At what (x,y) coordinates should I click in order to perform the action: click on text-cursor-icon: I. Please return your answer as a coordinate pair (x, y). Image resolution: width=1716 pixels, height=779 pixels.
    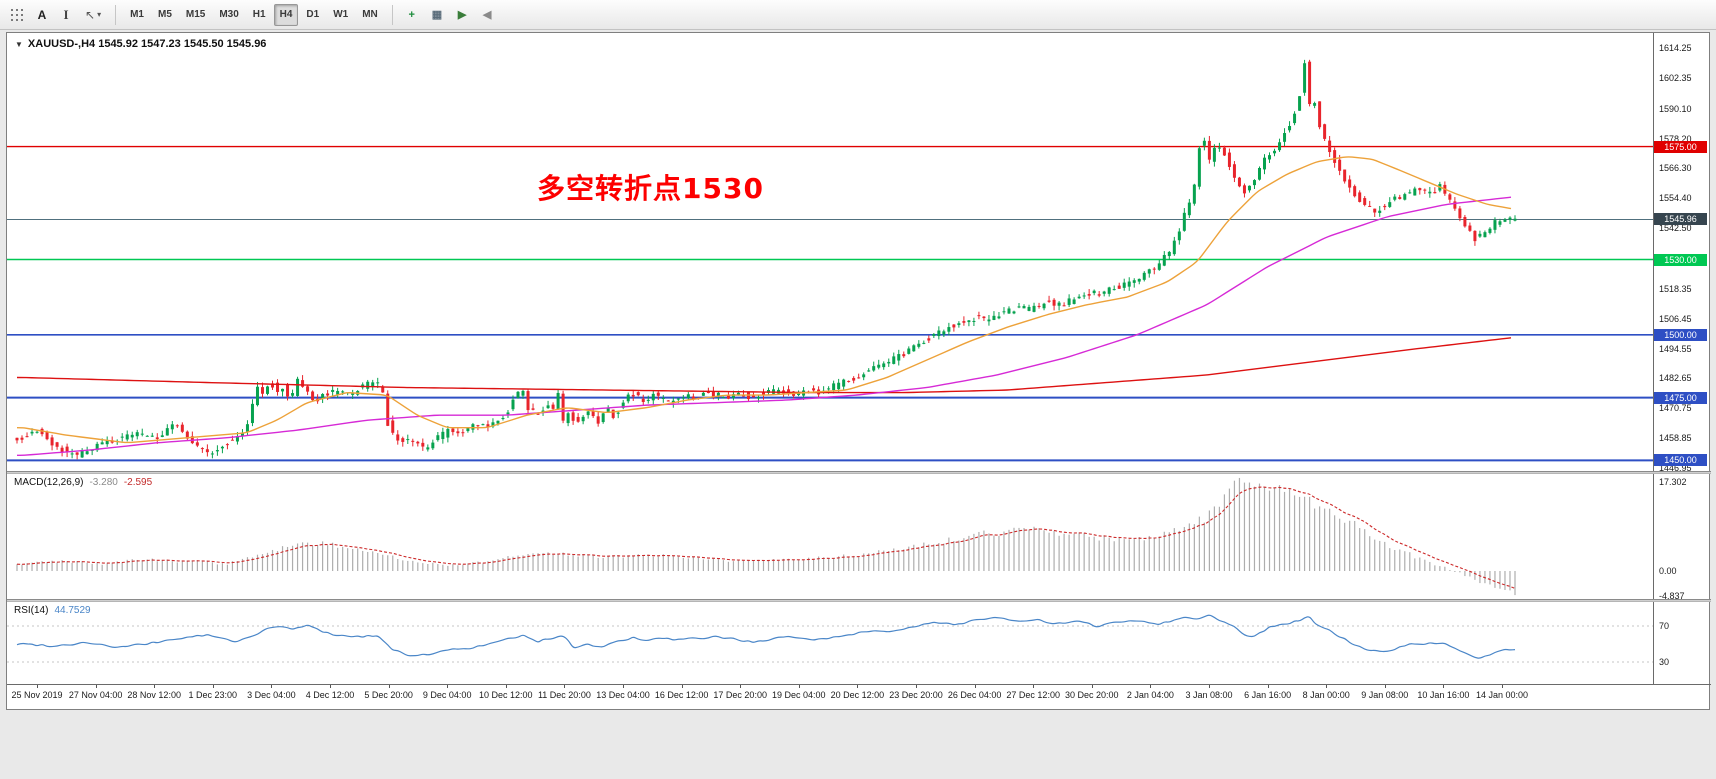
    Looking at the image, I should click on (66, 15).